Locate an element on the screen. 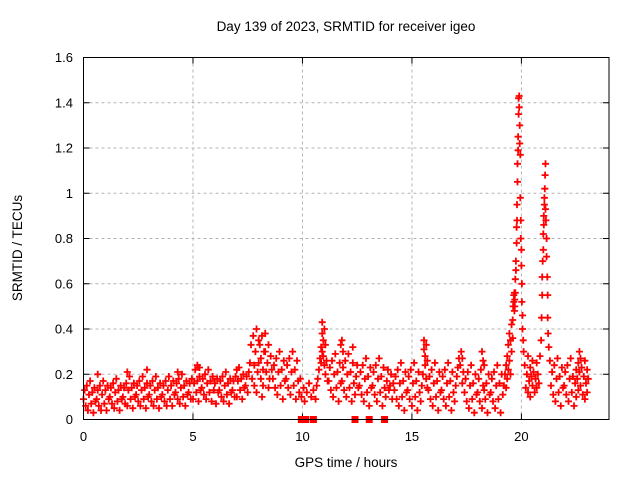 This screenshot has width=640, height=480. y-tick-label: 0 is located at coordinates (69, 419).